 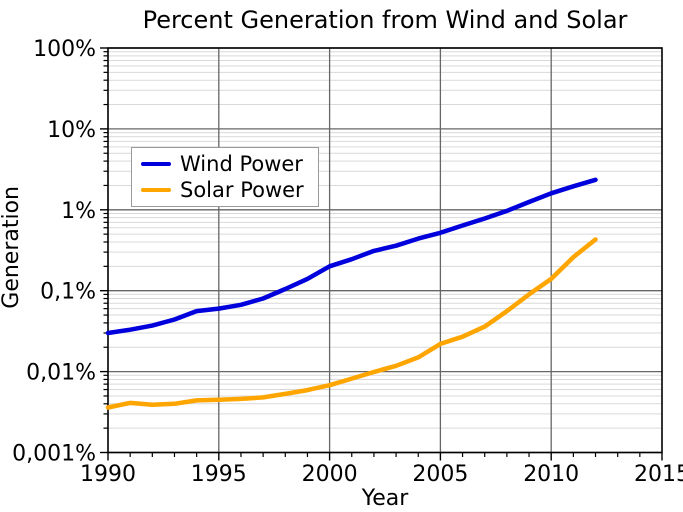 I want to click on y-tick-label: 0,1%, so click(x=68, y=292).